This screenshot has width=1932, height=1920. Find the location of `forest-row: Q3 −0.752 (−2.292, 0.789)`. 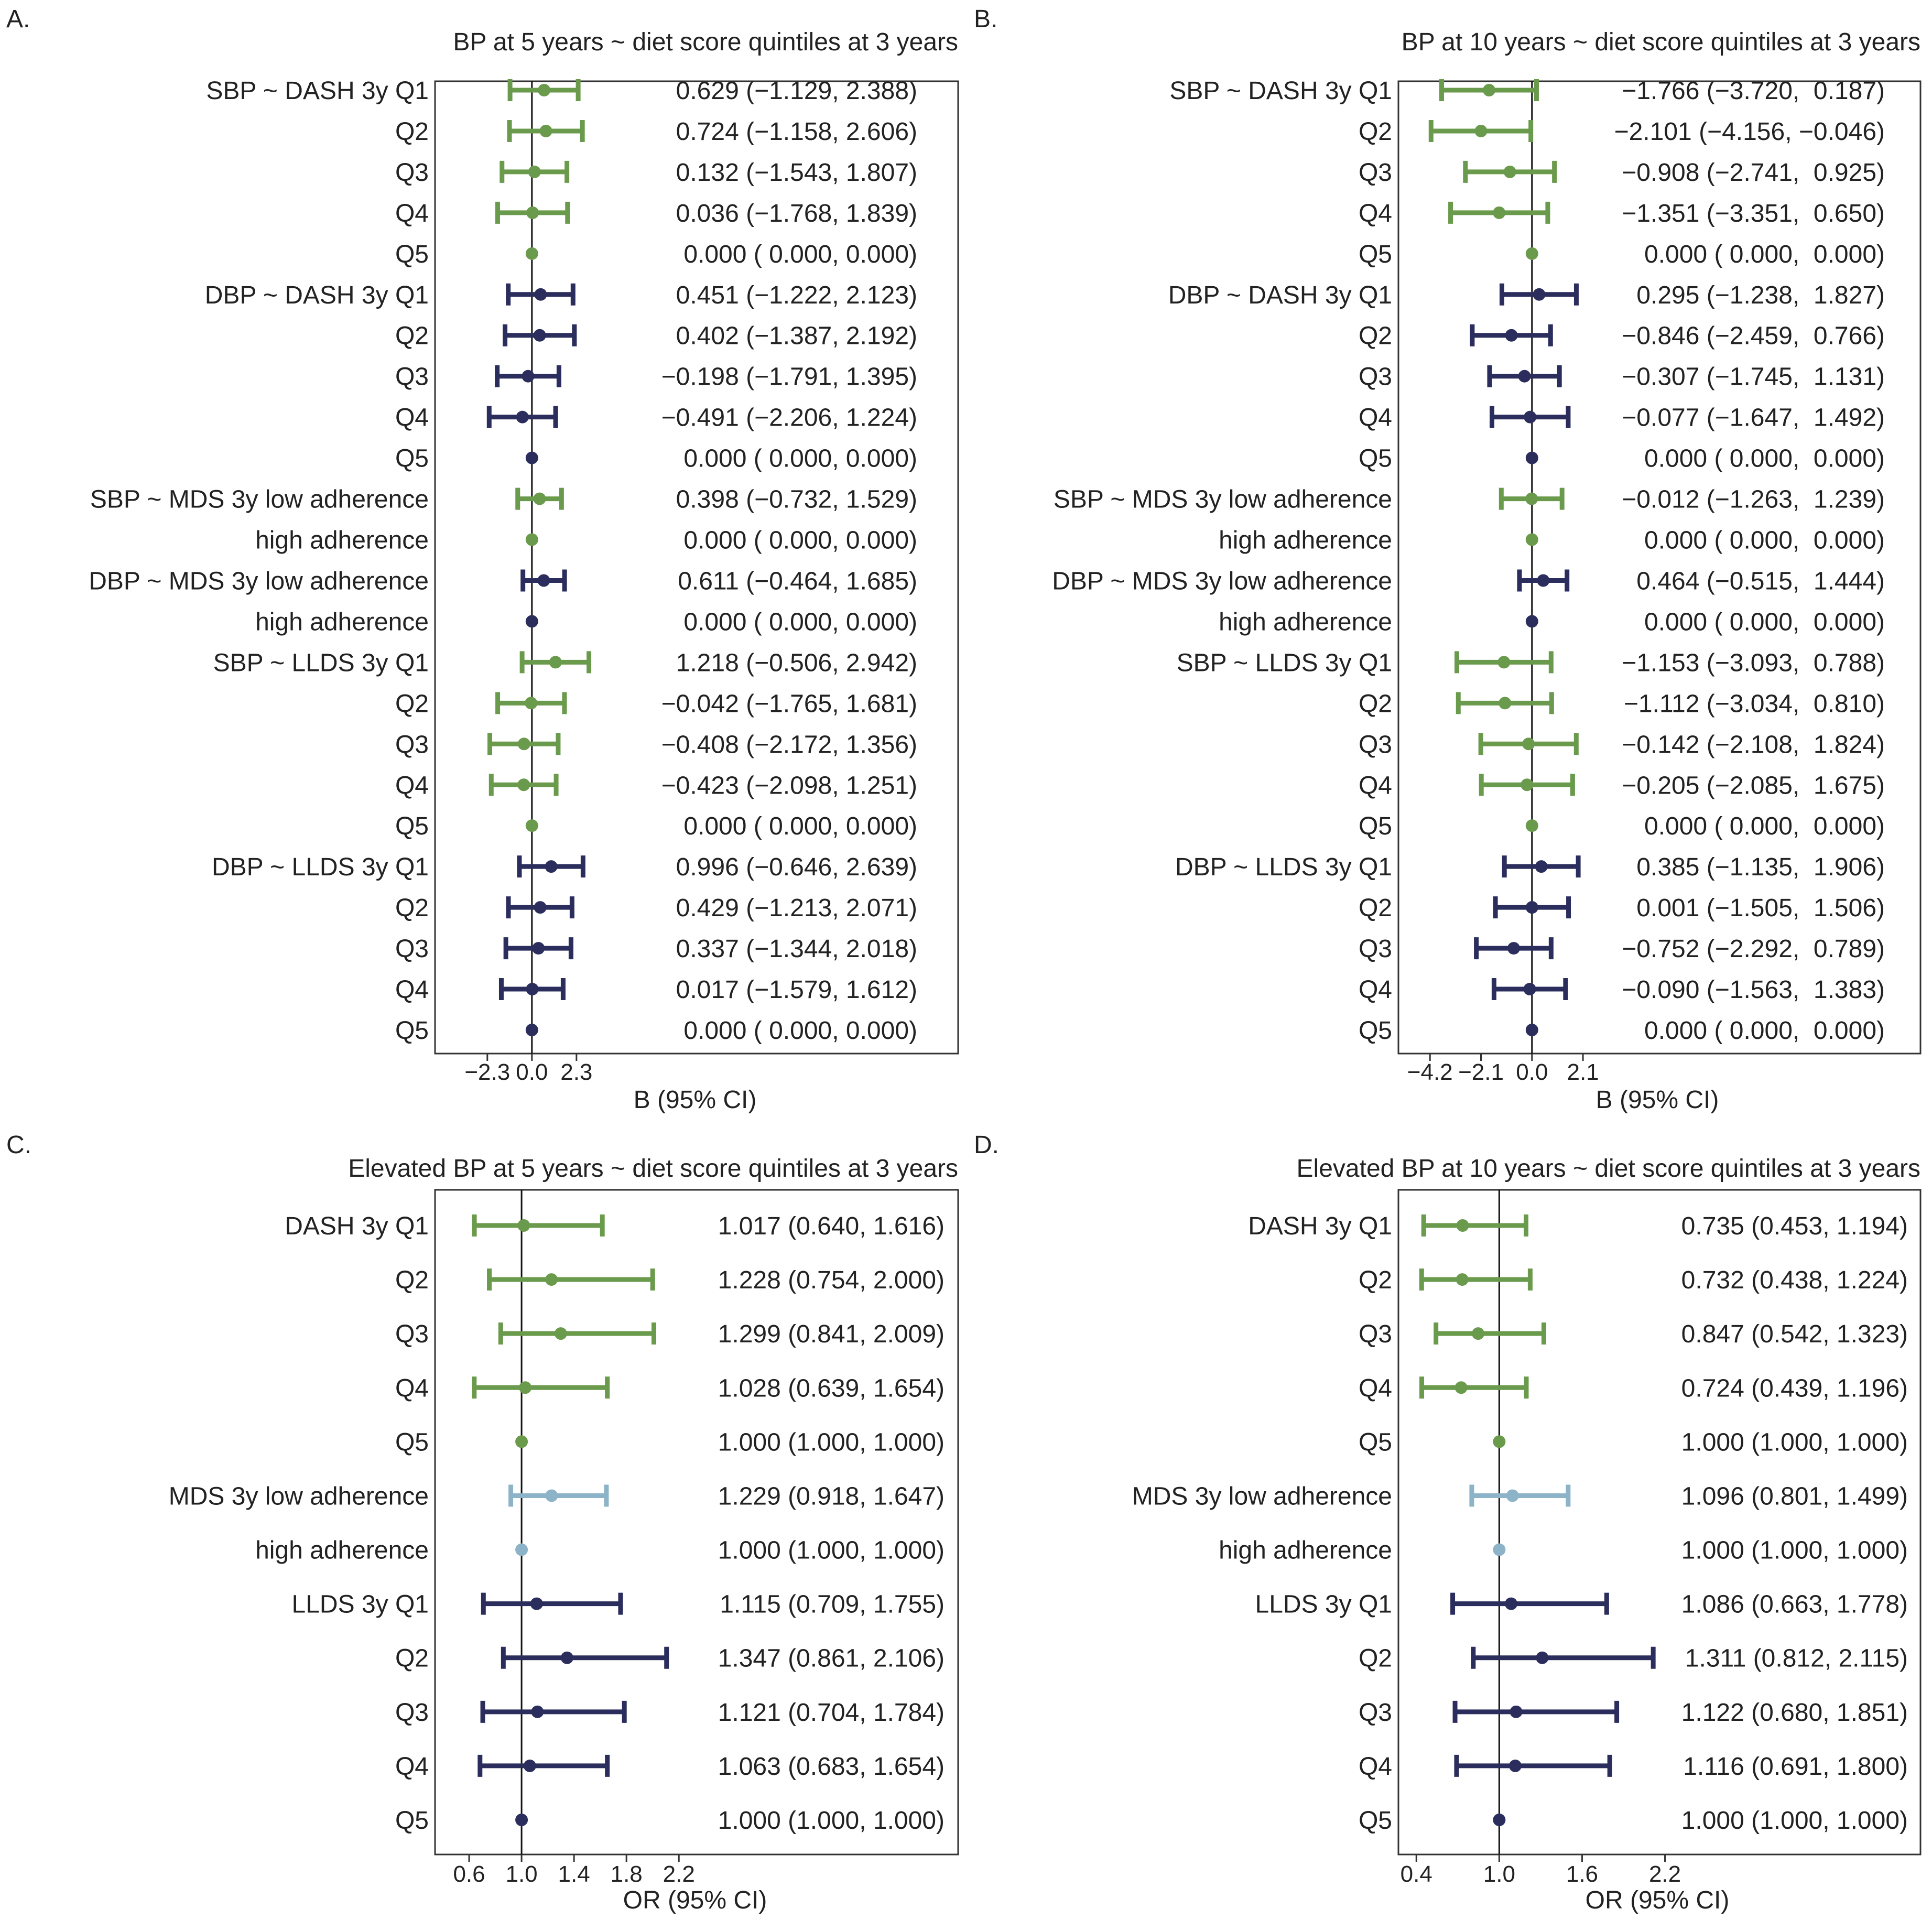

forest-row: Q3 −0.752 (−2.292, 0.789) is located at coordinates (1622, 949).